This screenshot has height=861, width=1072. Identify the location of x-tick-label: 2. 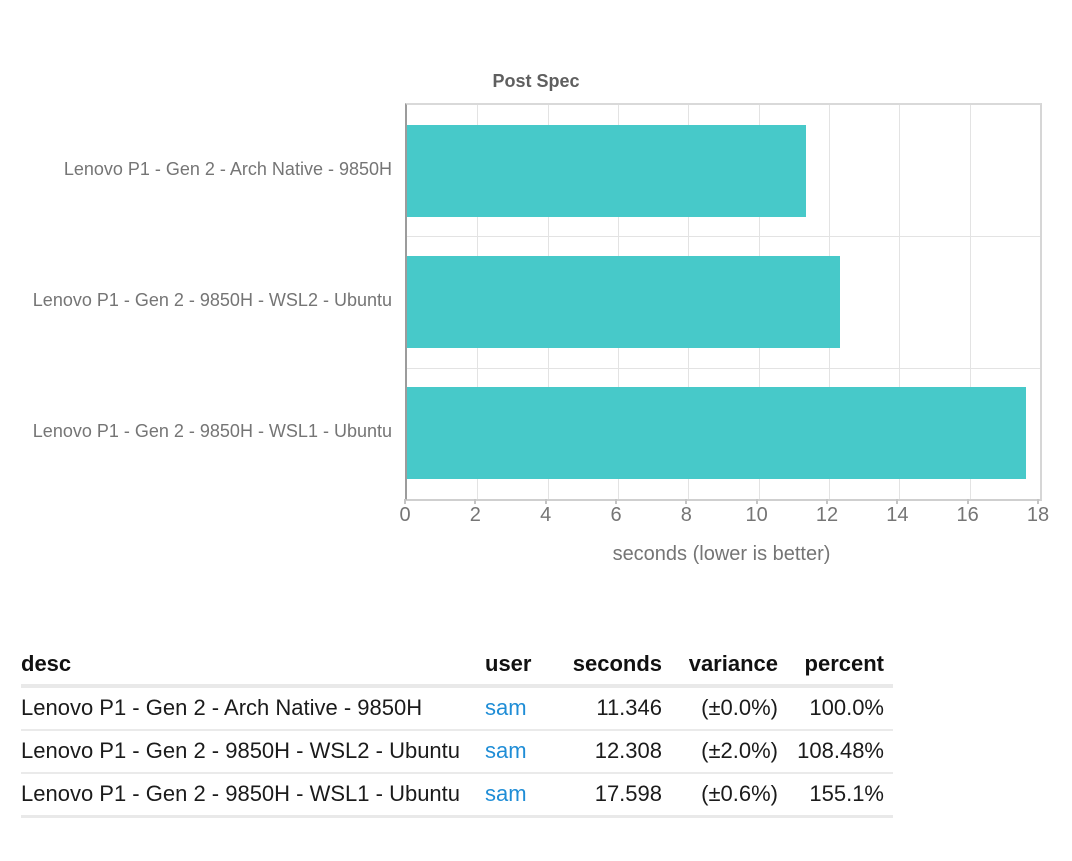
(475, 515).